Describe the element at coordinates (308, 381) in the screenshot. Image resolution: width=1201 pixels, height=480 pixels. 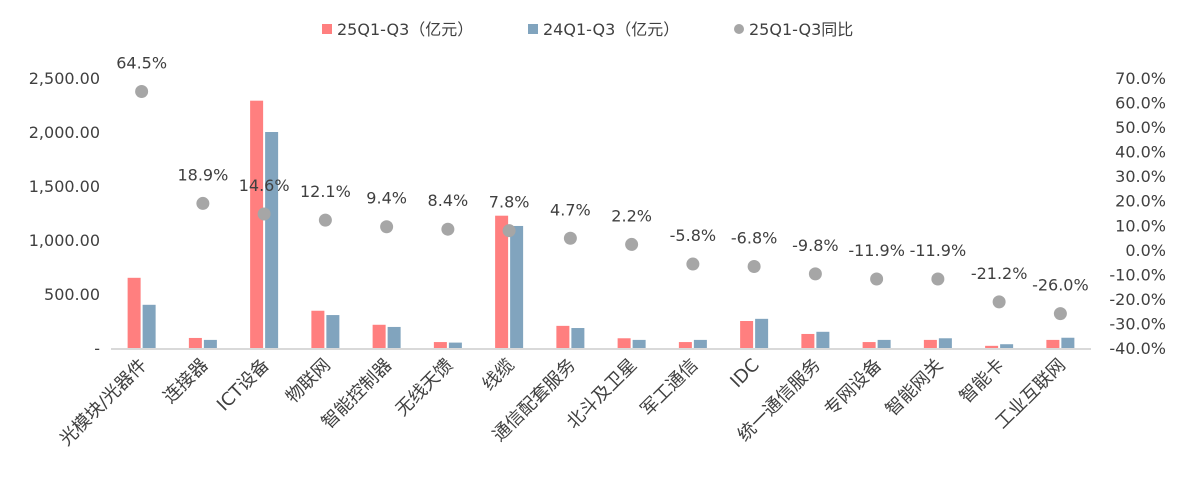
I see `x-tick-label: 物联网` at that location.